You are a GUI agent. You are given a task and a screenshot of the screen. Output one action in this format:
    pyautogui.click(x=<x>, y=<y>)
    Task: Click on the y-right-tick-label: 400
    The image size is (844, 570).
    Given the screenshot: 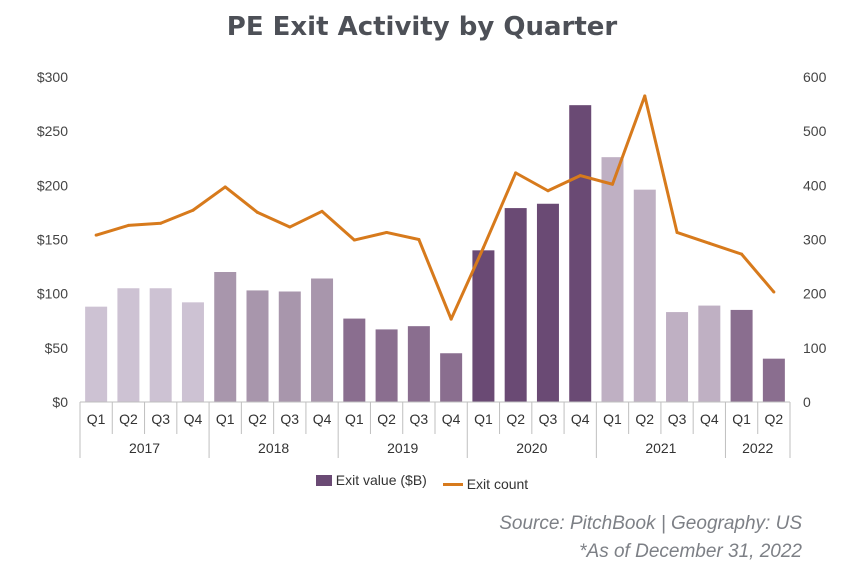 What is the action you would take?
    pyautogui.click(x=815, y=185)
    